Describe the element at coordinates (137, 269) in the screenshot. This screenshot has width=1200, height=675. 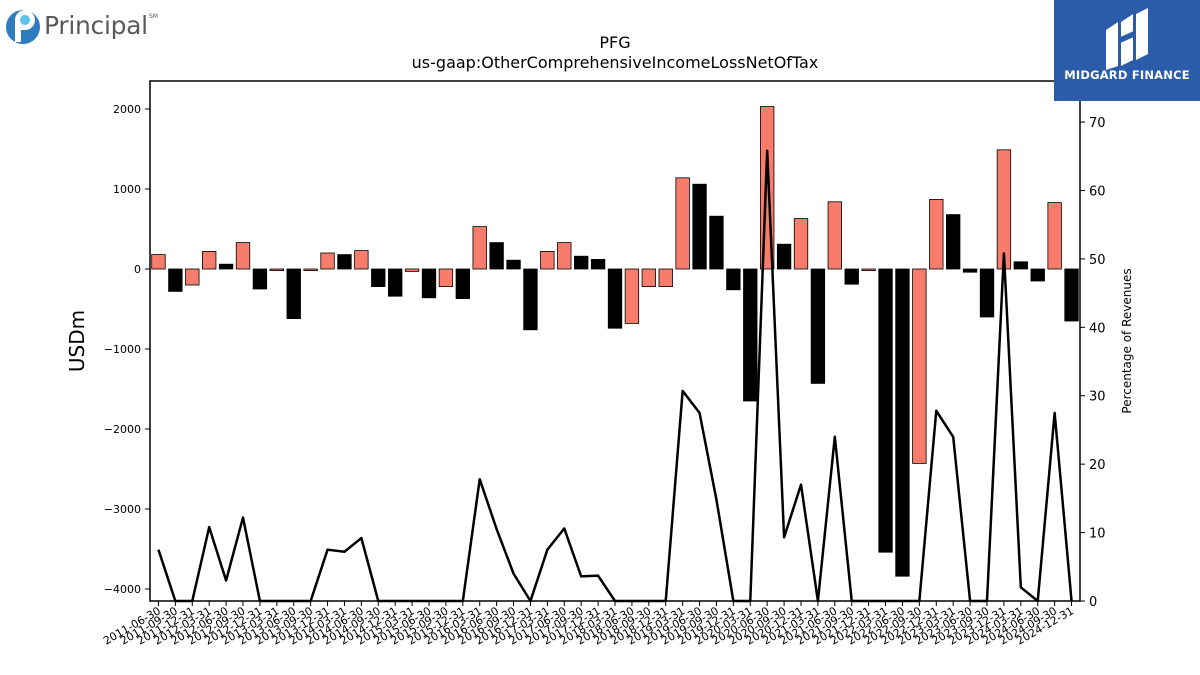
I see `y-tick-label: 0` at that location.